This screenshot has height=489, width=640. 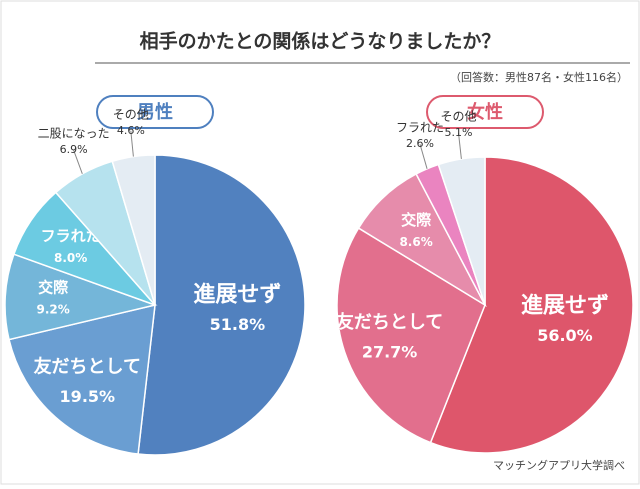 I want to click on source: マッチングアプリ大学調べ, so click(x=559, y=465).